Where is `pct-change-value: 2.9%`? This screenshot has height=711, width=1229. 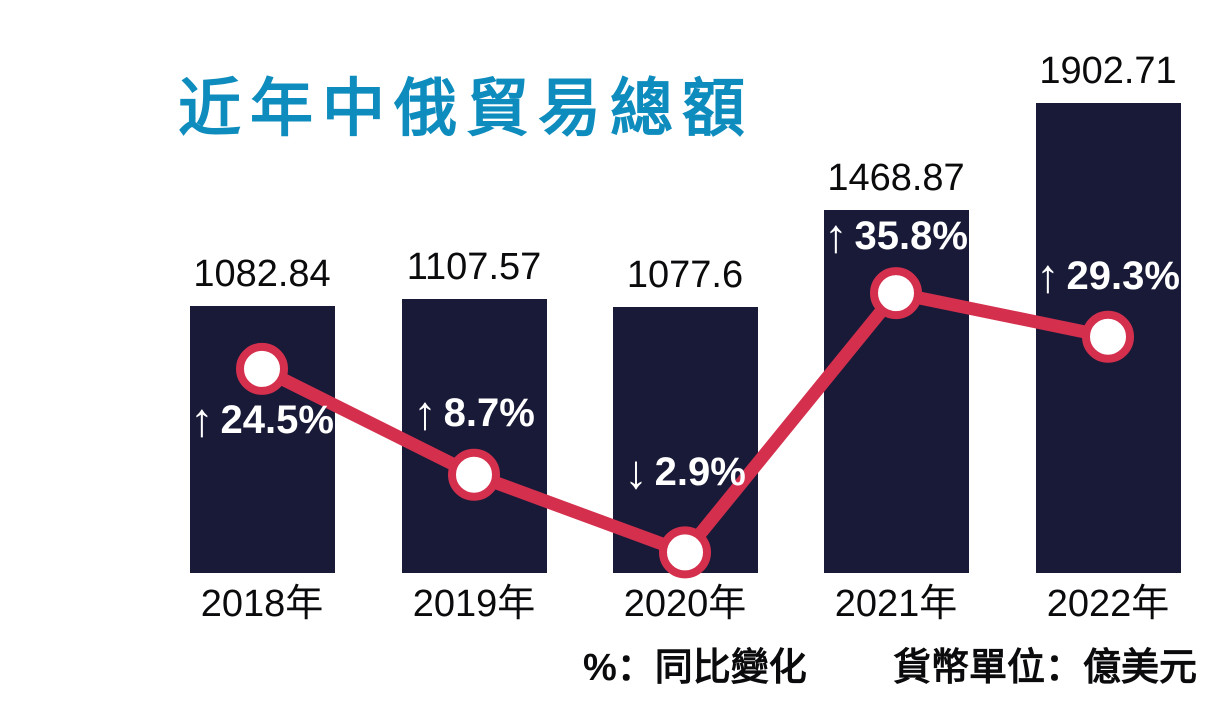
pct-change-value: 2.9% is located at coordinates (700, 472).